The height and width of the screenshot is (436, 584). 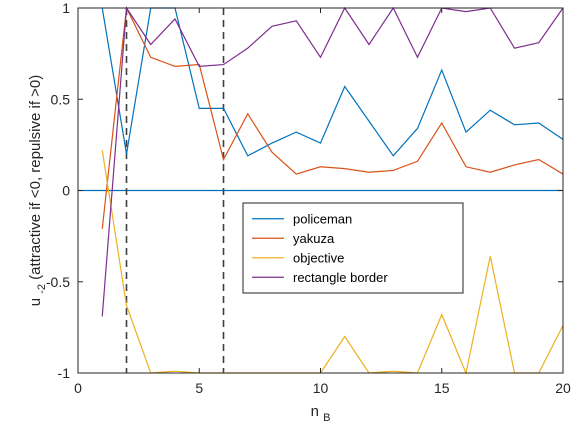 What do you see at coordinates (66, 191) in the screenshot?
I see `y-tick-label: 0` at bounding box center [66, 191].